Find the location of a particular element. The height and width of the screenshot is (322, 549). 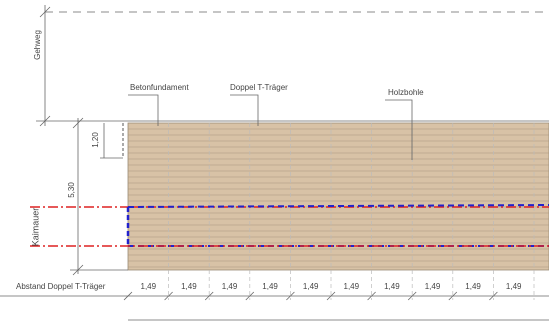

edge-label: 1,20 is located at coordinates (95, 140).